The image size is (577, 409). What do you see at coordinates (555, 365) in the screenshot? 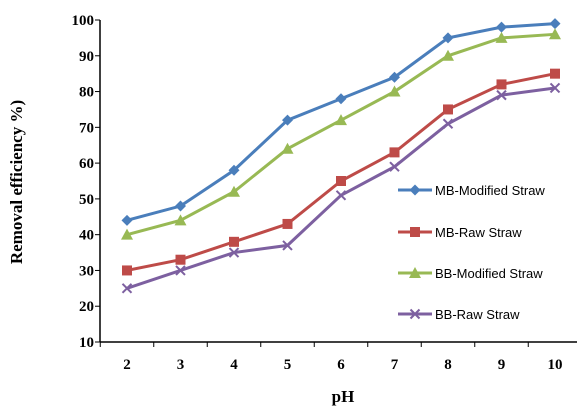
I see `x-tick-label: 10` at bounding box center [555, 365].